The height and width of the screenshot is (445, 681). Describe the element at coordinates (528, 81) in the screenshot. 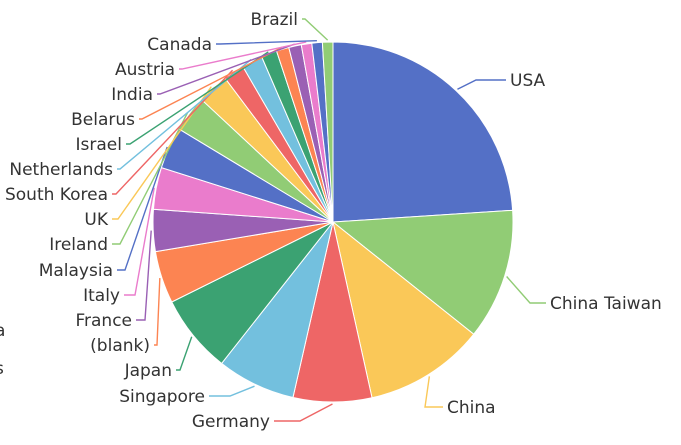

I see `slice-label: USA` at that location.